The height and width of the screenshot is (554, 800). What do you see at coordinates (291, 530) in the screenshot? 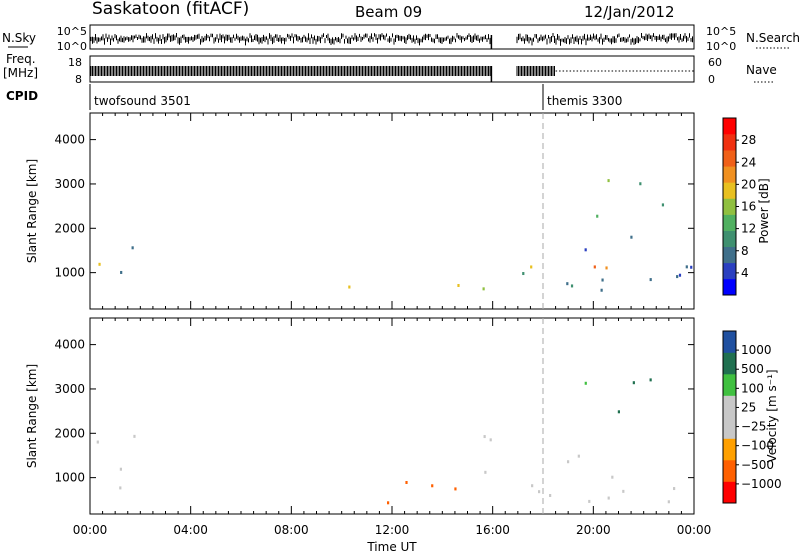
I see `time-tick-label: 08:00` at bounding box center [291, 530].